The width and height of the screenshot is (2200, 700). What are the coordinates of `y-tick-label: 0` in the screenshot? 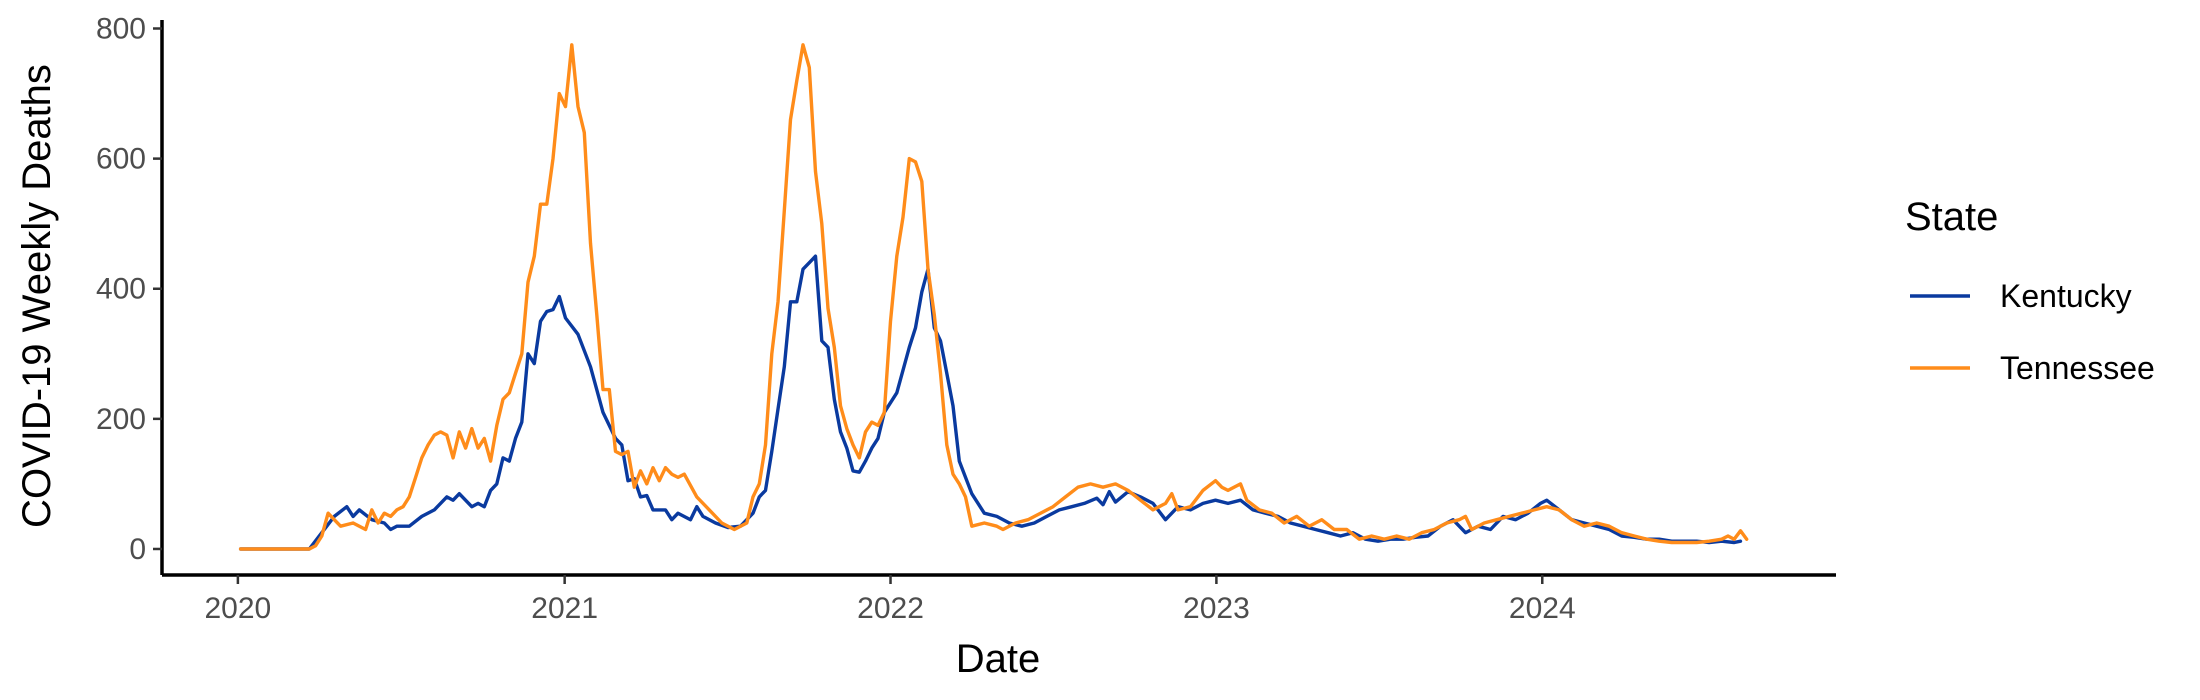 It's located at (137, 549).